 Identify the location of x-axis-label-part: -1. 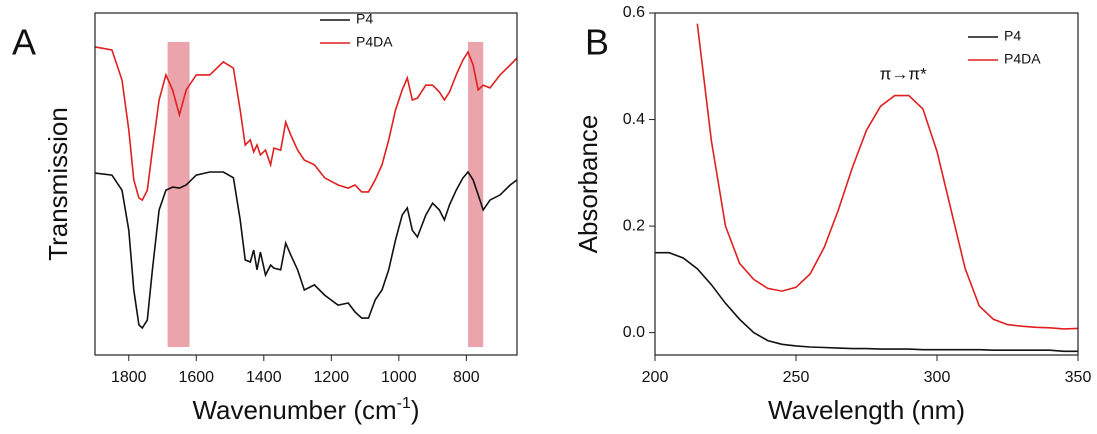
(404, 403).